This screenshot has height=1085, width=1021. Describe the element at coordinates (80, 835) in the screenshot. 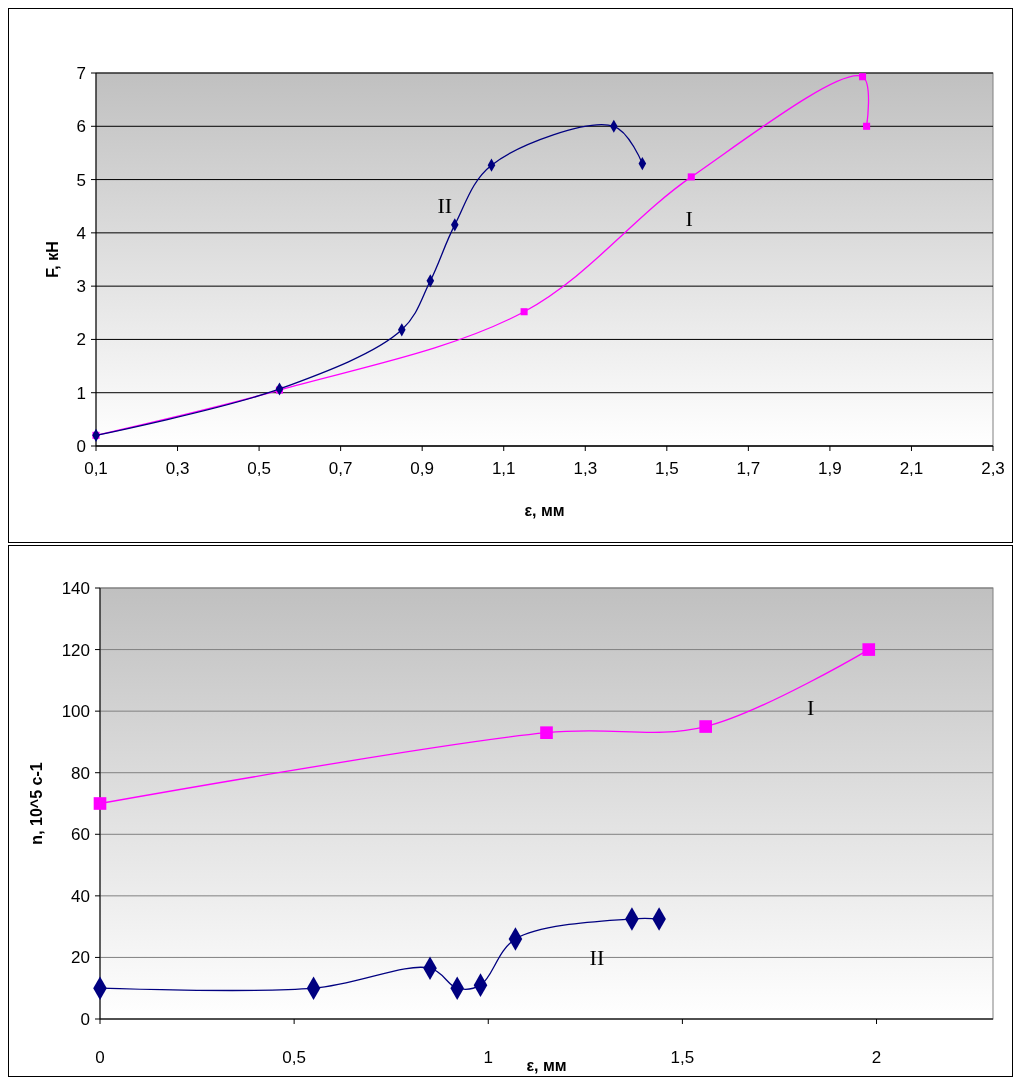

I see `y-tick-label: 60` at that location.